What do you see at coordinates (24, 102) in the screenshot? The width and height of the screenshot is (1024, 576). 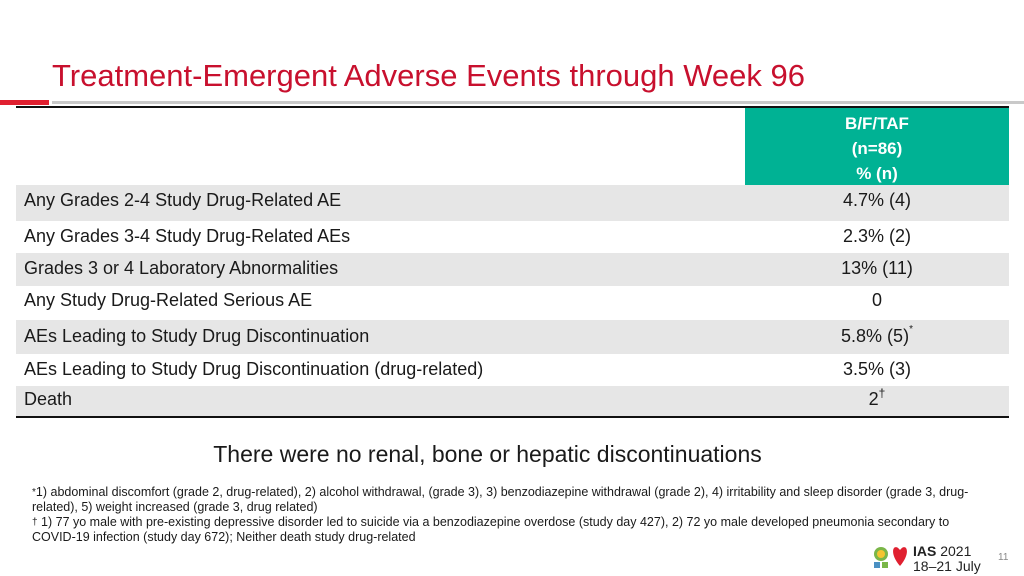 I see `title-accent-bar` at bounding box center [24, 102].